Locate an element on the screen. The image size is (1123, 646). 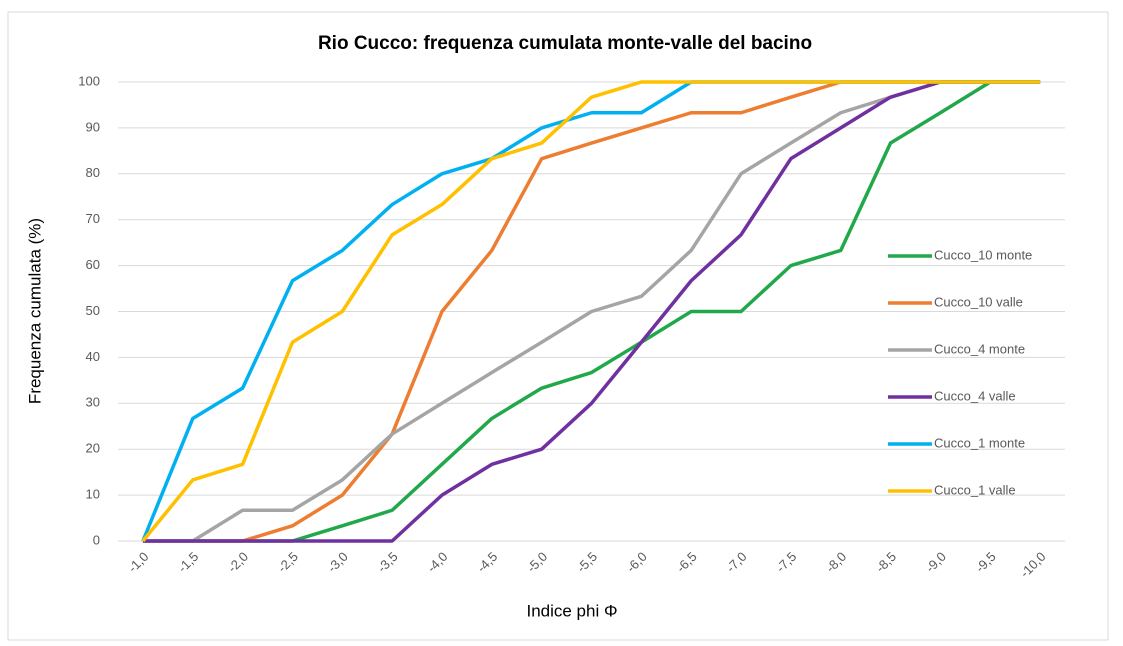
y-tick-label: 50 is located at coordinates (93, 310).